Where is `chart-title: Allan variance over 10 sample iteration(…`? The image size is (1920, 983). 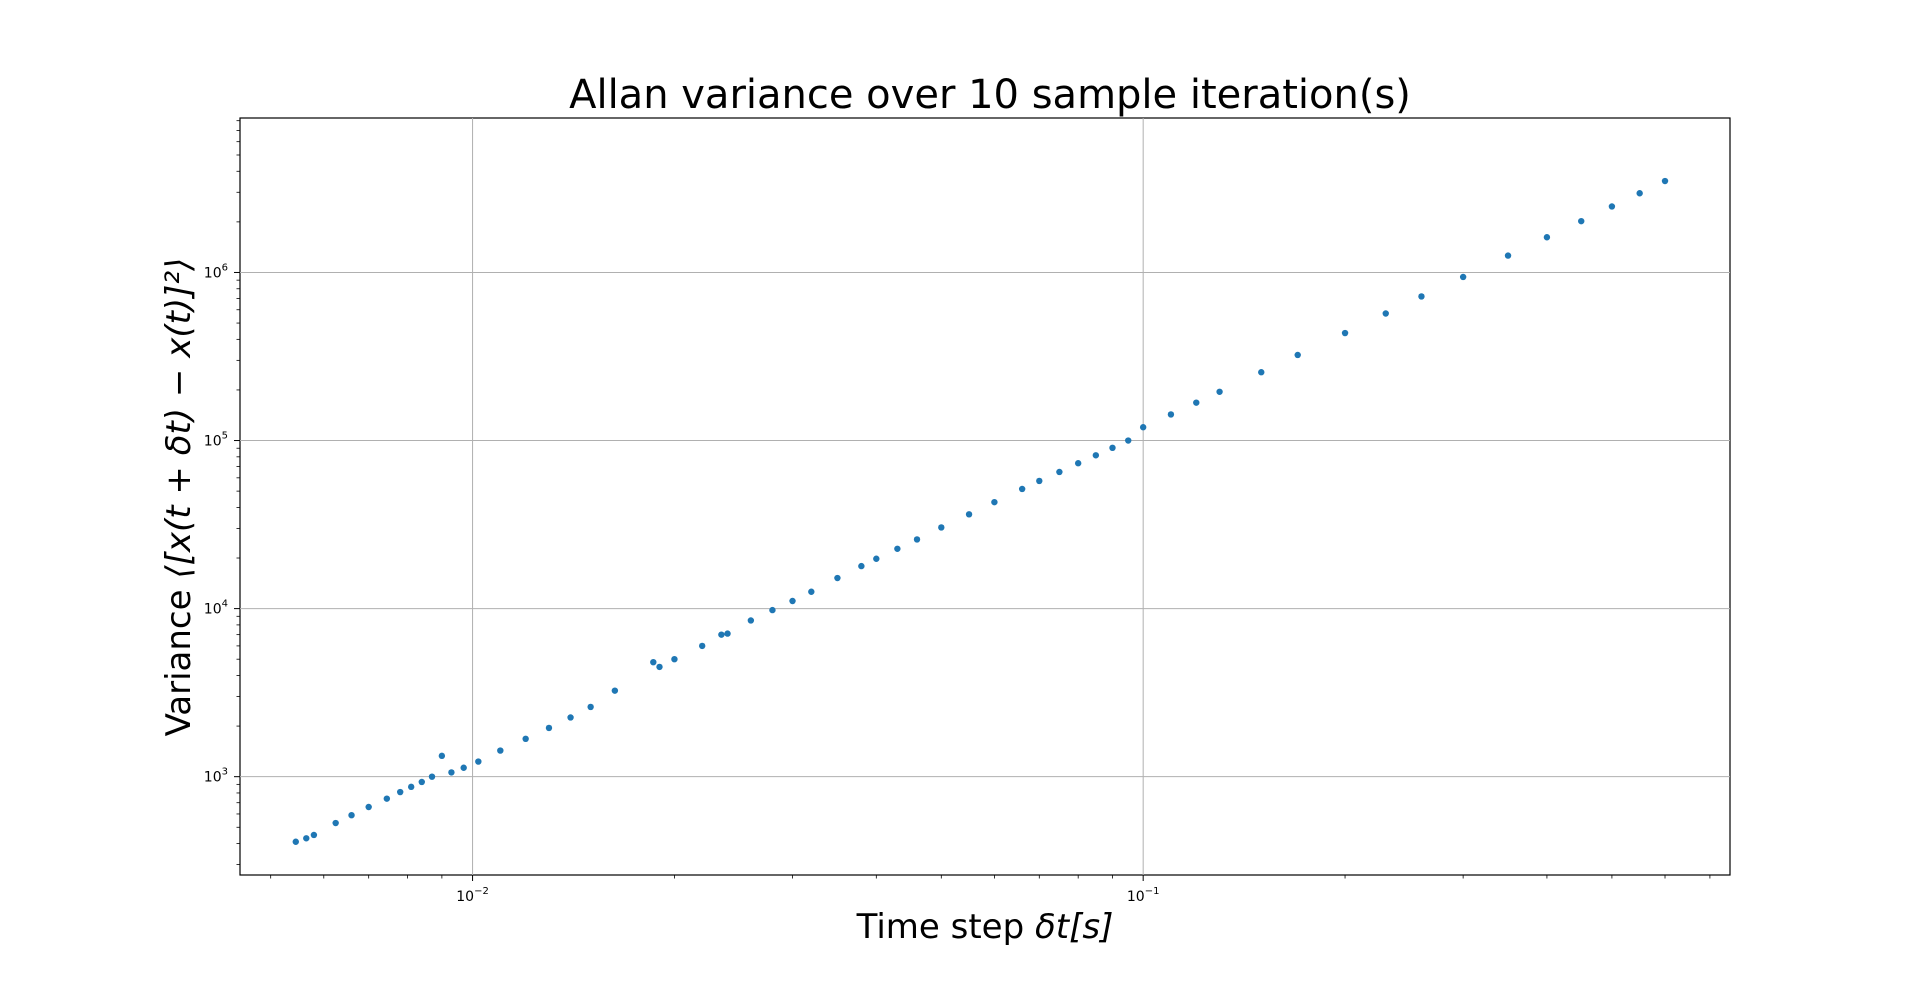
chart-title: Allan variance over 10 sample iteration(… is located at coordinates (990, 95).